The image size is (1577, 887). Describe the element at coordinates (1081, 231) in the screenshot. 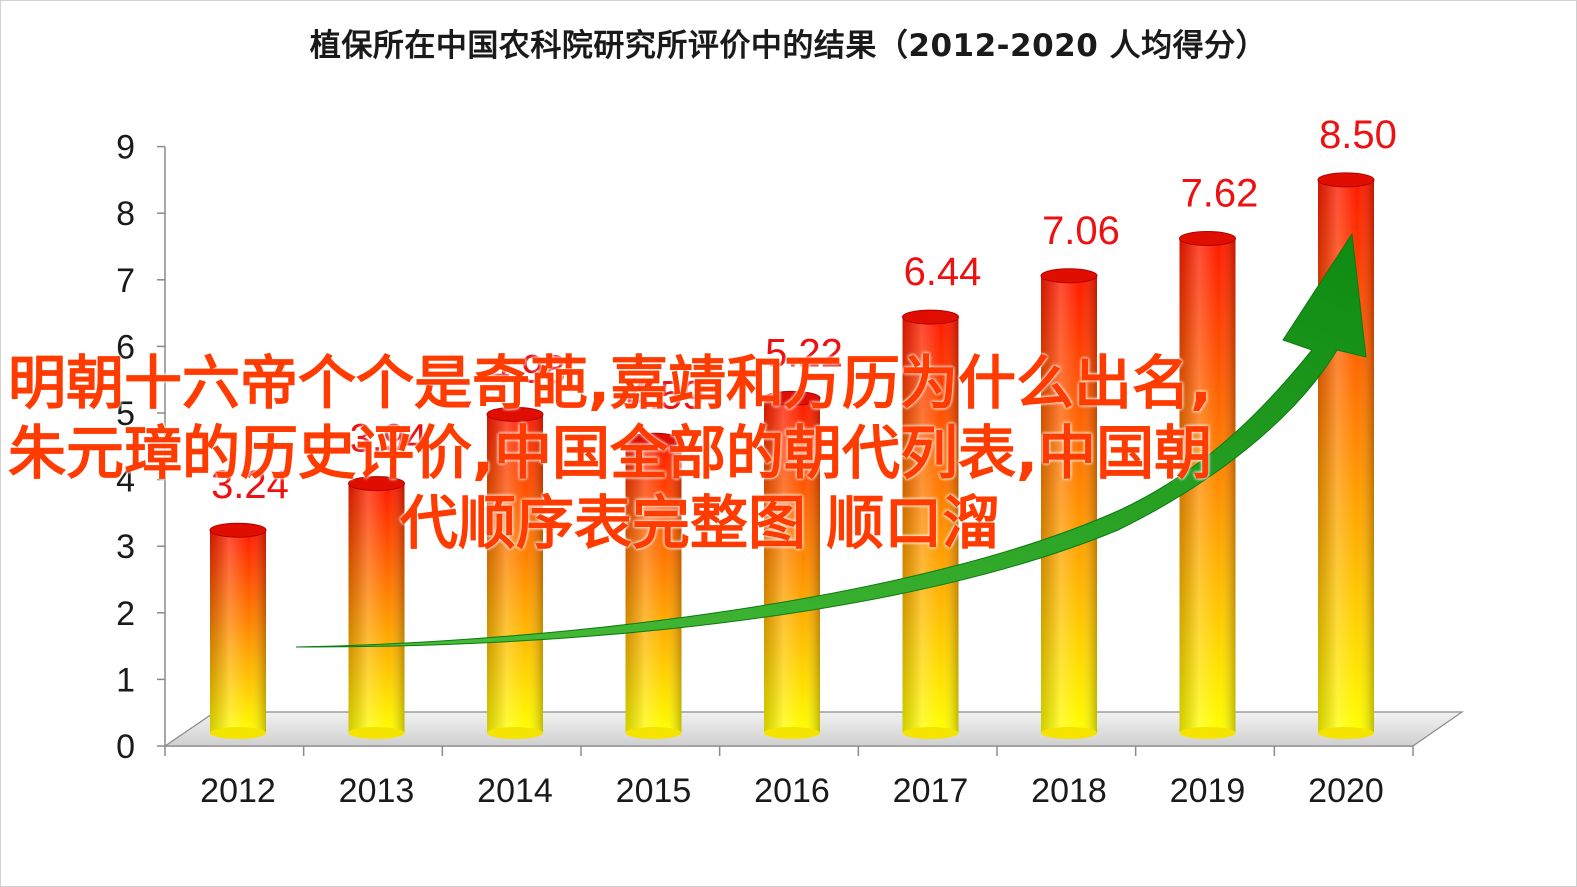

I see `data-label: 7.06` at that location.